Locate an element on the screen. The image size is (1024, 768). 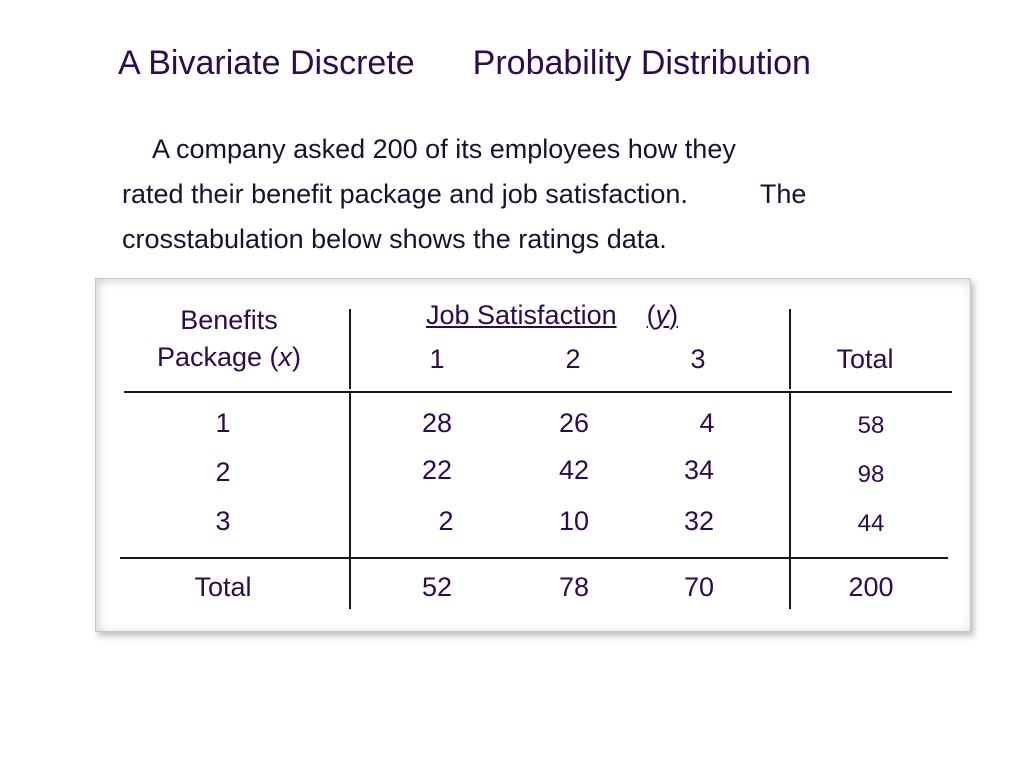
title-part2: Probability Distribution is located at coordinates (641, 63).